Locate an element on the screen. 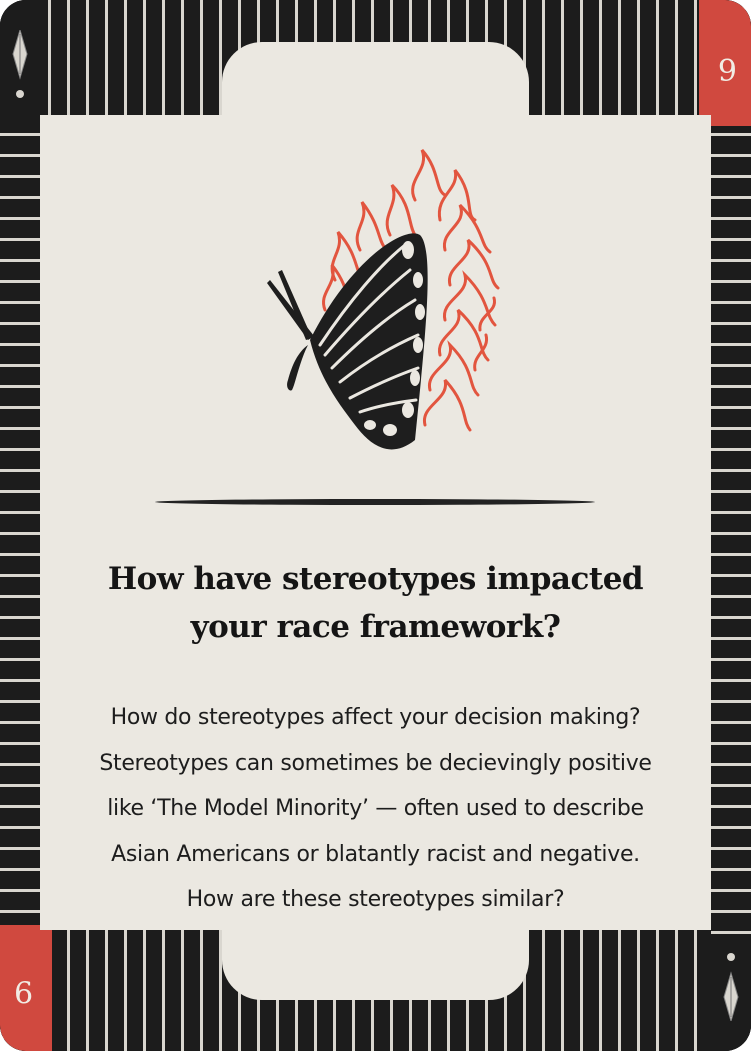  heading-line: How have stereotypes impacted is located at coordinates (375, 579).